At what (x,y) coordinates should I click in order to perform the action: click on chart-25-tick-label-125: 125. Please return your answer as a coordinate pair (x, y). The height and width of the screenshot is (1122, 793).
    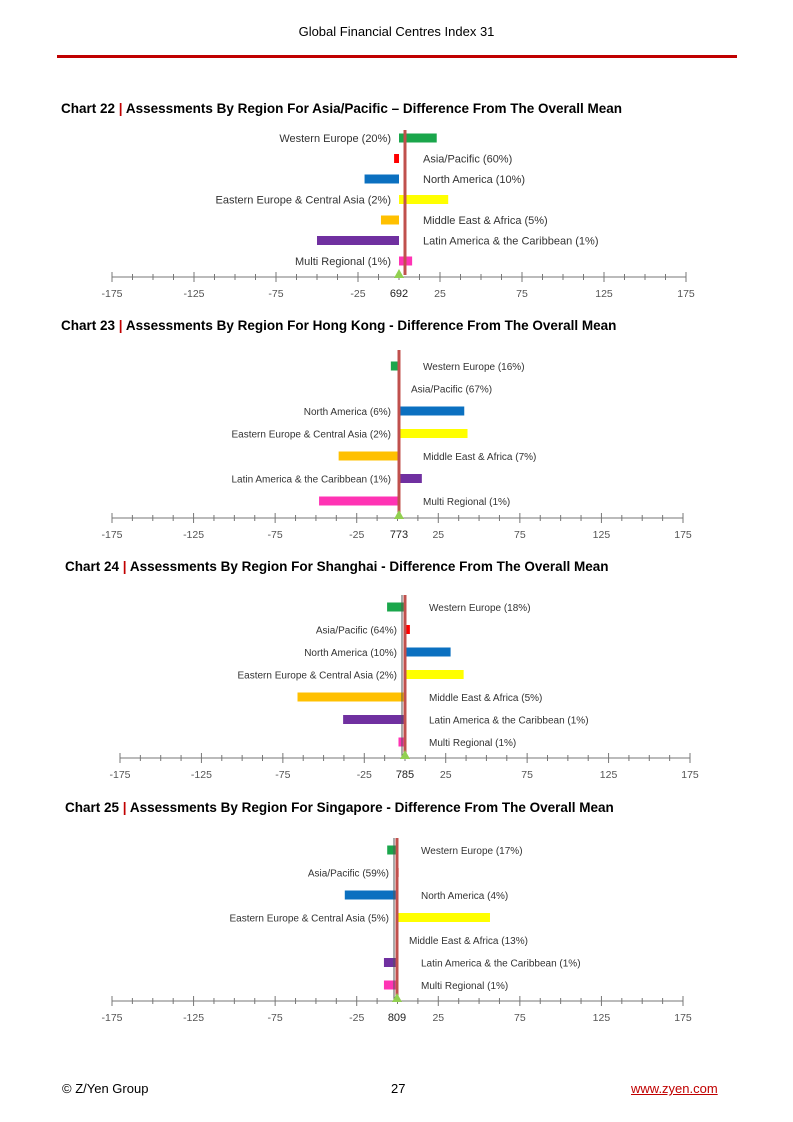
    Looking at the image, I should click on (602, 1018).